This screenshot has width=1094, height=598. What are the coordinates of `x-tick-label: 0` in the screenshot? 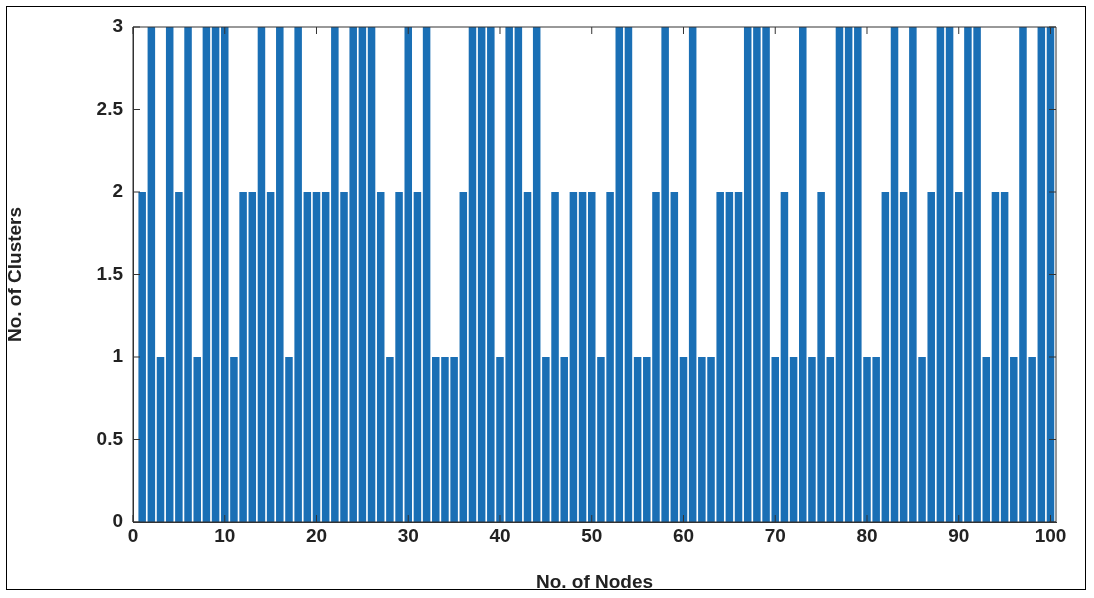 It's located at (133, 535).